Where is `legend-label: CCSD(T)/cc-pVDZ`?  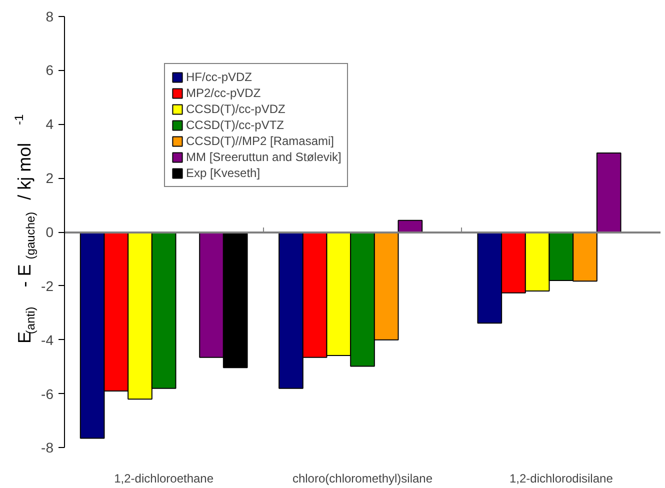 legend-label: CCSD(T)/cc-pVDZ is located at coordinates (236, 109).